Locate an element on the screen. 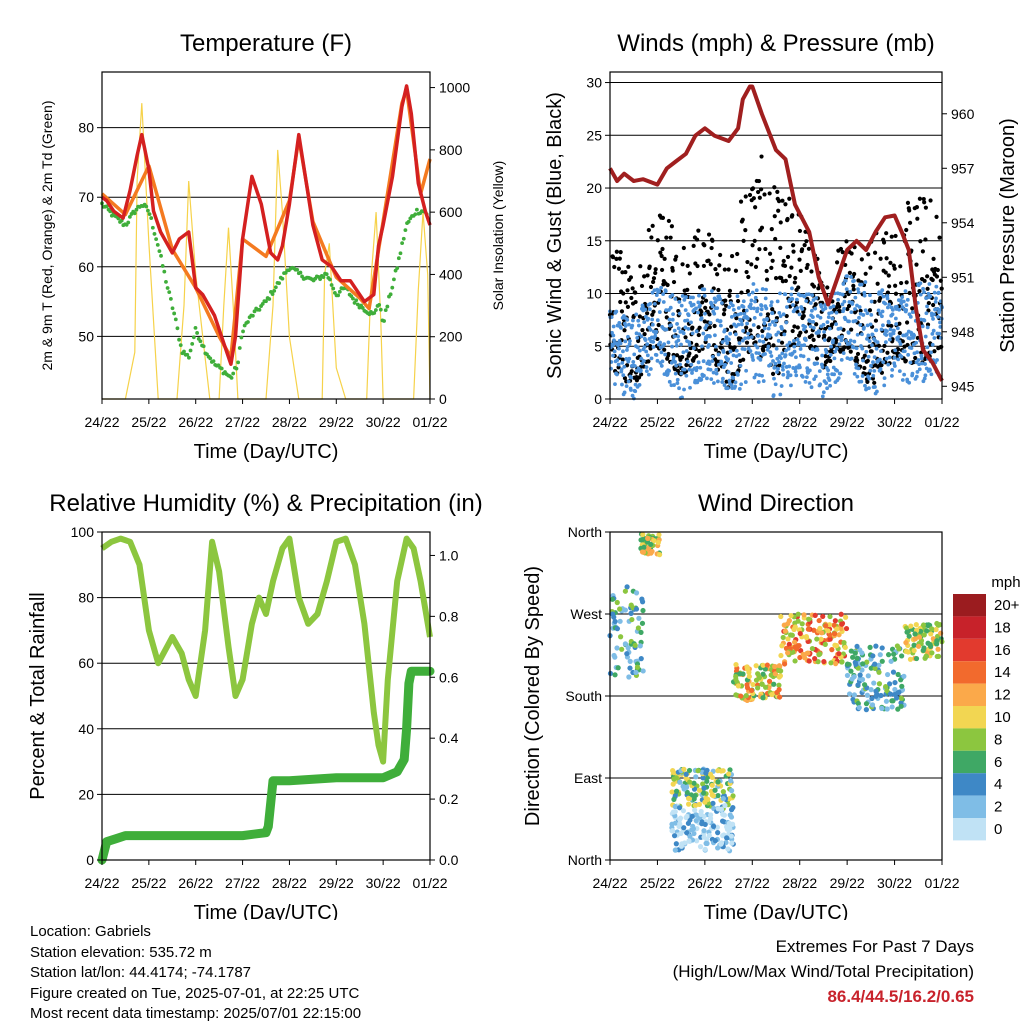 The image size is (1024, 1025). y-tick-label: 20 is located at coordinates (594, 188).